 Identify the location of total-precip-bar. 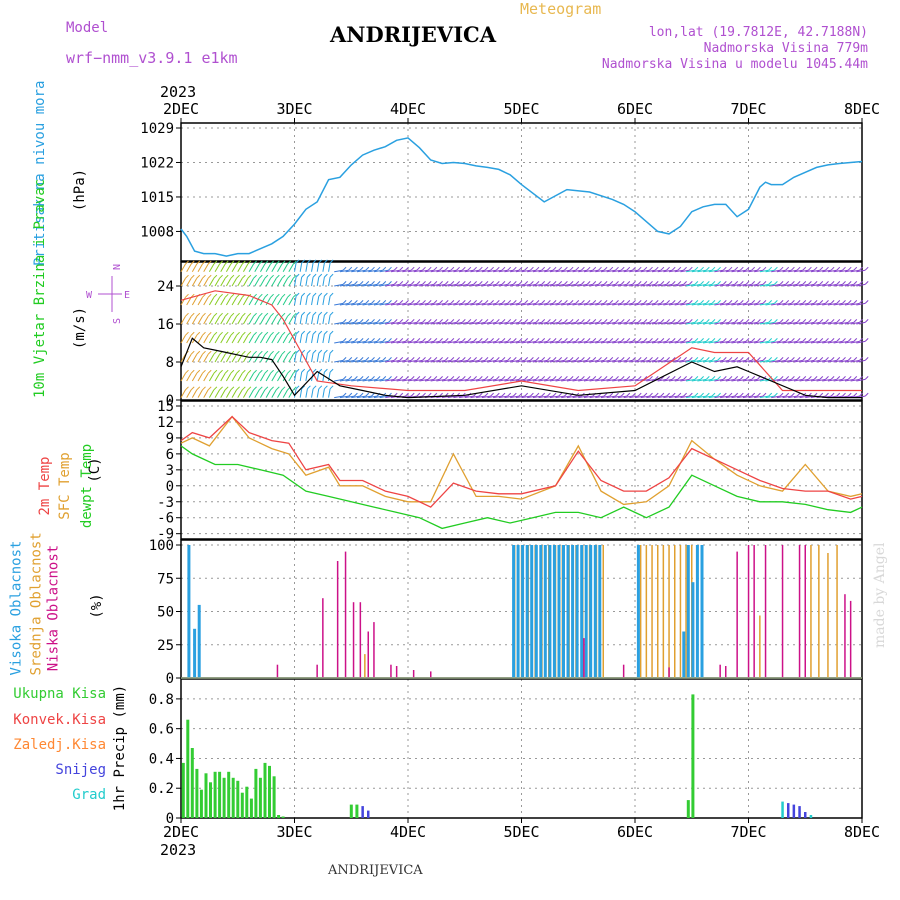
(192, 783).